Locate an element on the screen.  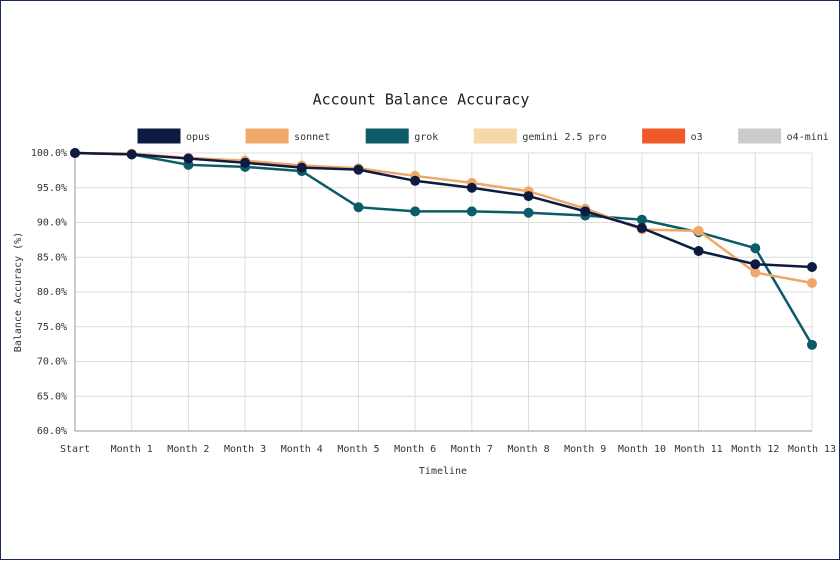
x-tick-label: Month 9 is located at coordinates (585, 449).